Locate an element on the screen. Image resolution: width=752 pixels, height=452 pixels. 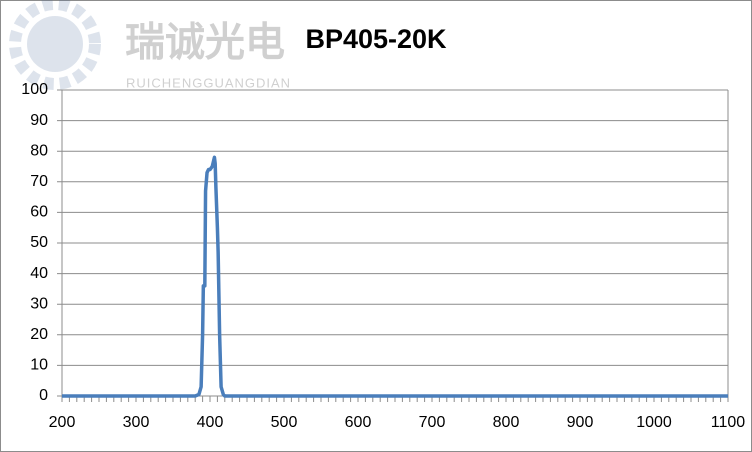
logo-disc is located at coordinates (55, 44).